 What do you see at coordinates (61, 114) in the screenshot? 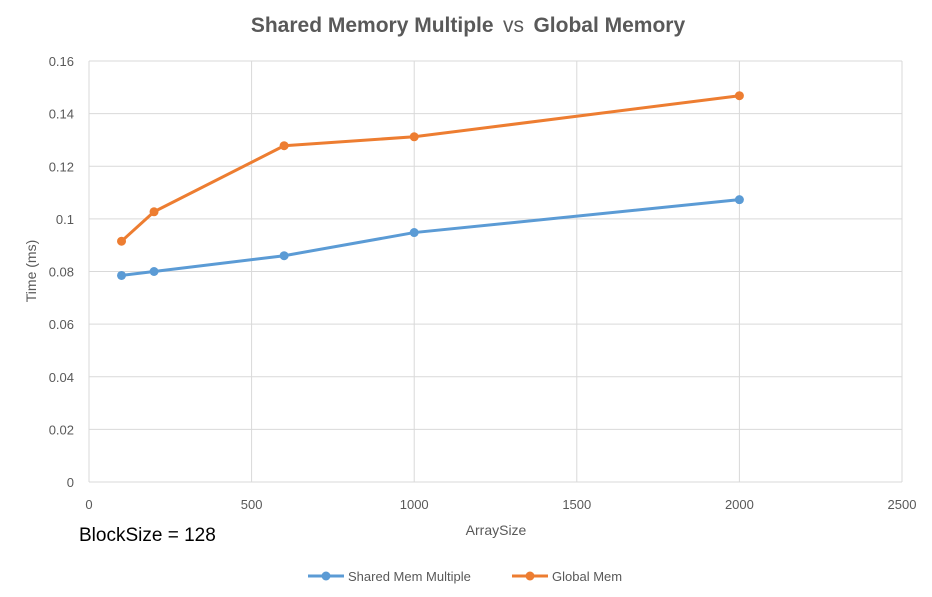
I see `y-tick-label: 0.14` at bounding box center [61, 114].